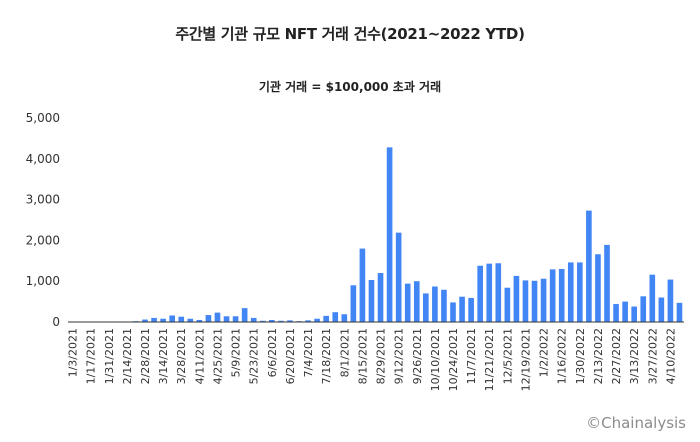  Describe the element at coordinates (399, 356) in the screenshot. I see `x-tick-label: 9/12/2021` at that location.